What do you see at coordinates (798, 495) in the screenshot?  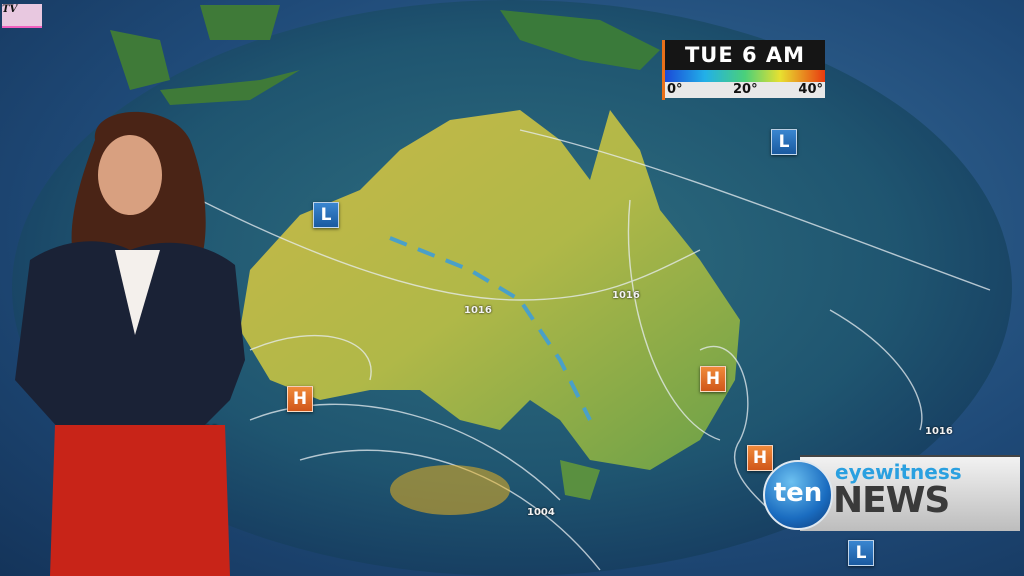 I see `ten-logo: ten` at bounding box center [798, 495].